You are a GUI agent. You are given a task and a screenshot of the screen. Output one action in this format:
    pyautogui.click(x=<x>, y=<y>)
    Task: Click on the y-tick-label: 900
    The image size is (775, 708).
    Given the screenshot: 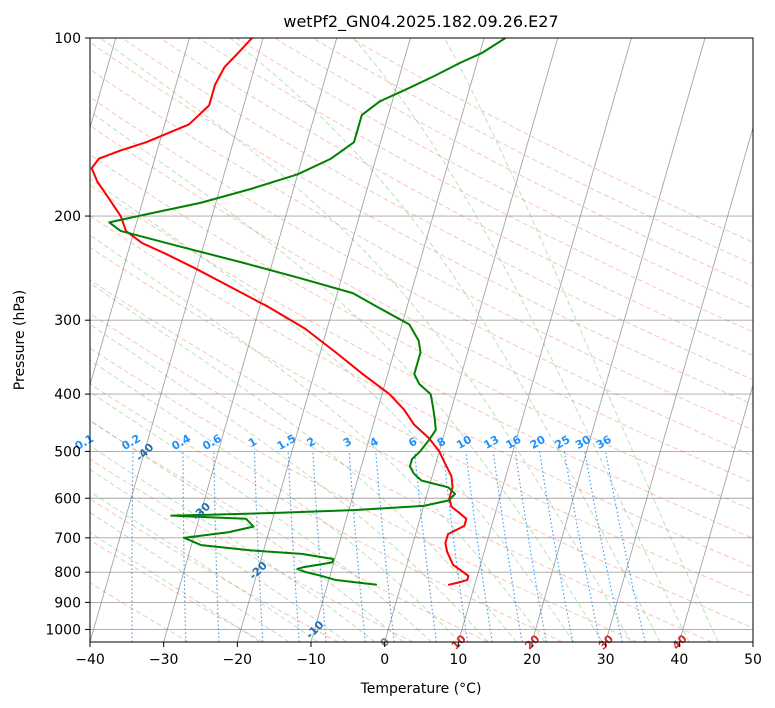 What is the action you would take?
    pyautogui.click(x=67, y=603)
    